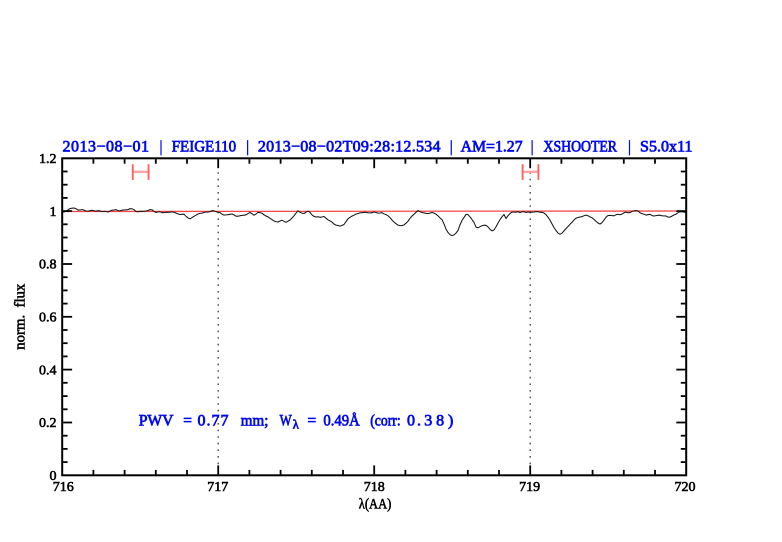 This screenshot has height=542, width=782. I want to click on svg-text: norm. flux, so click(21, 316).